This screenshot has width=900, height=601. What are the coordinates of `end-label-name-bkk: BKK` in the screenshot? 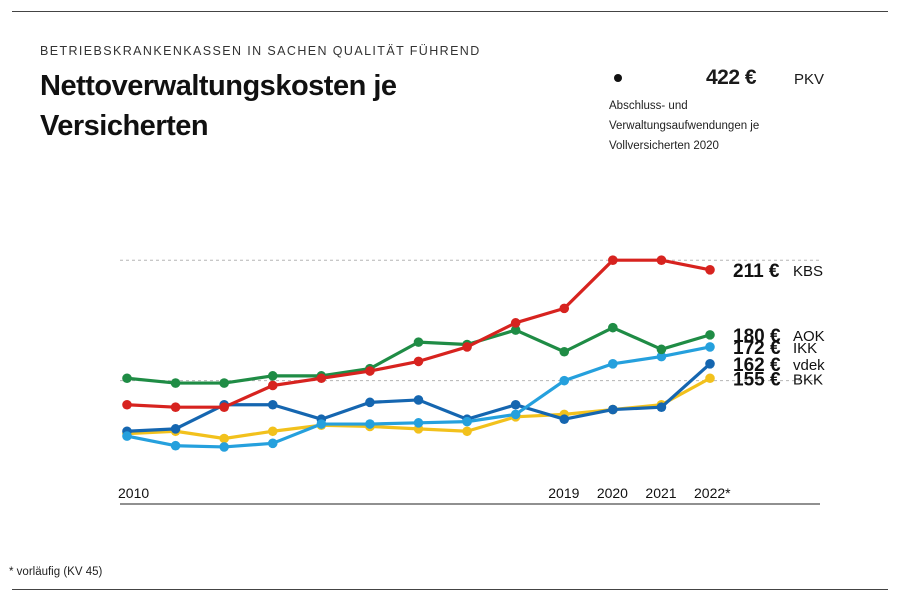 It's located at (808, 379).